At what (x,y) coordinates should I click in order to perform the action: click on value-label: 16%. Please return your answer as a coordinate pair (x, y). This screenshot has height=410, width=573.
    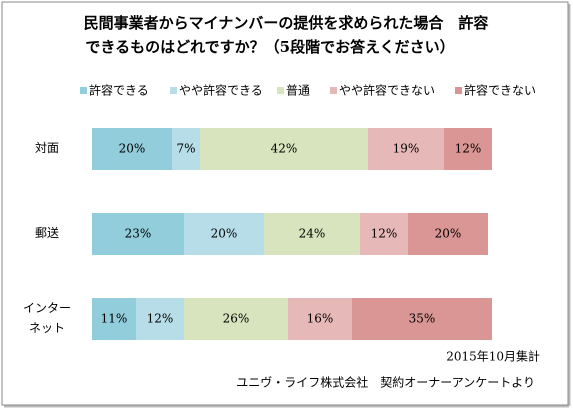
    Looking at the image, I should click on (320, 319).